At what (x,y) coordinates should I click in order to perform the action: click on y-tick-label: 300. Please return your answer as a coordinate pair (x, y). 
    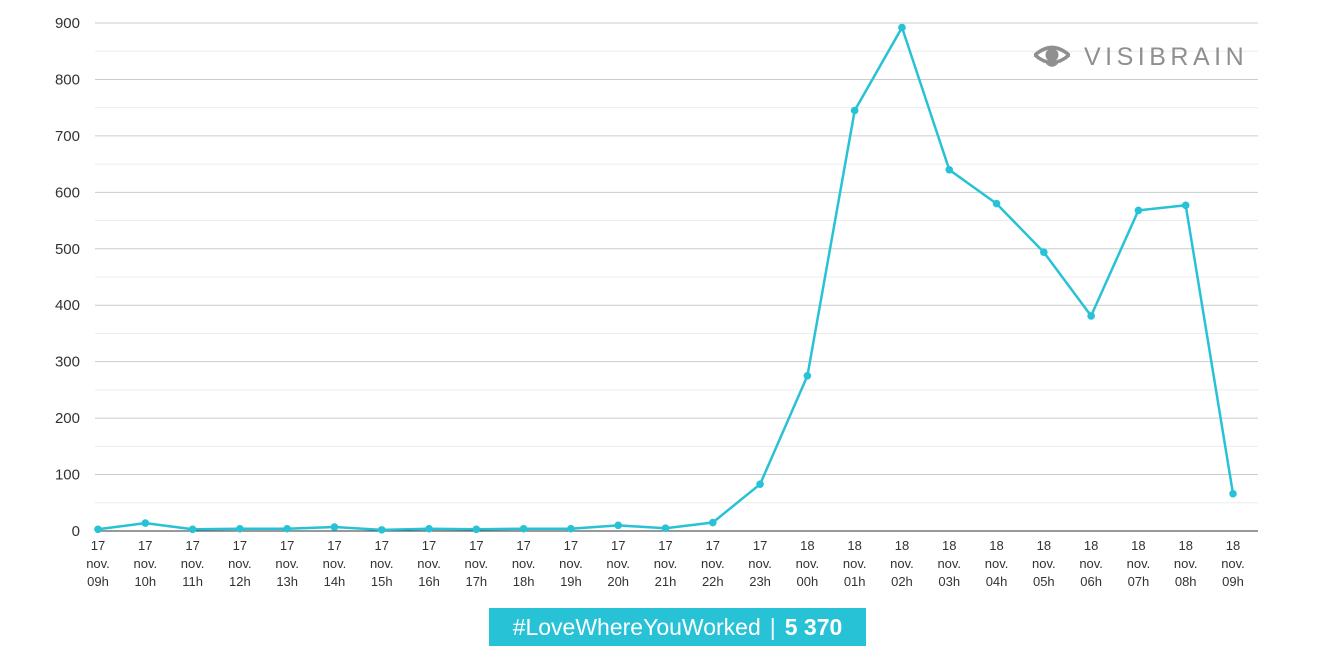
    Looking at the image, I should click on (67, 362).